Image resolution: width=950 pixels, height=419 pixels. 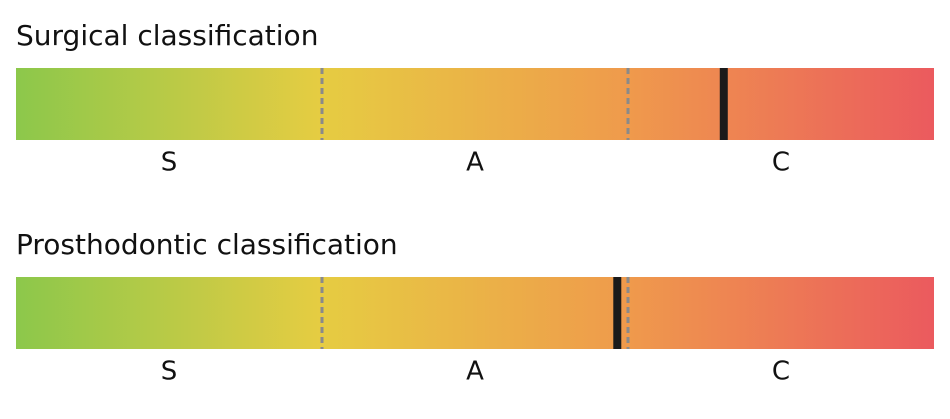 What do you see at coordinates (207, 244) in the screenshot?
I see `scale-title: Prosthodontic classification` at bounding box center [207, 244].